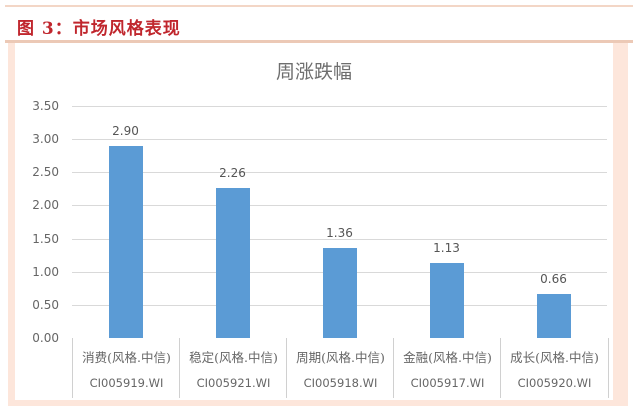  Describe the element at coordinates (339, 232) in the screenshot. I see `data-label: 1.36` at that location.